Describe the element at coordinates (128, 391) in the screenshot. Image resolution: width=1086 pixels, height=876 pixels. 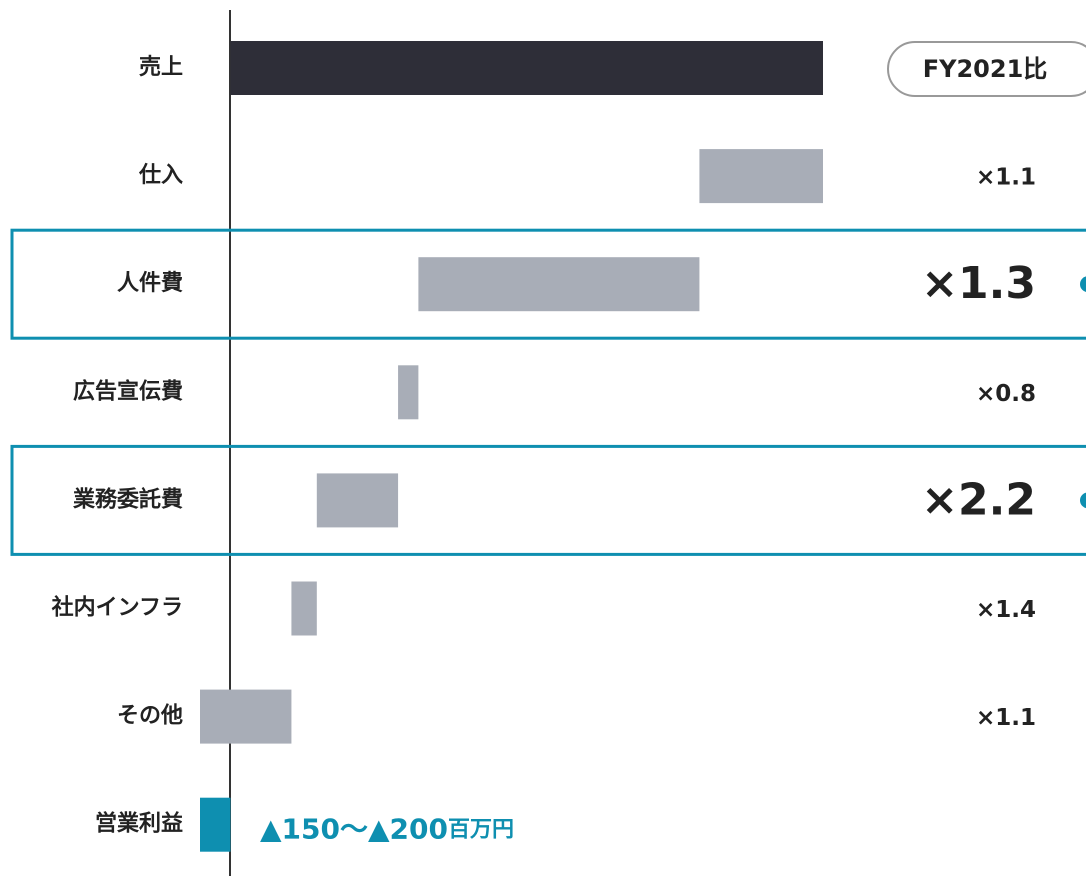
I see `category-label: 広告宣伝費` at that location.